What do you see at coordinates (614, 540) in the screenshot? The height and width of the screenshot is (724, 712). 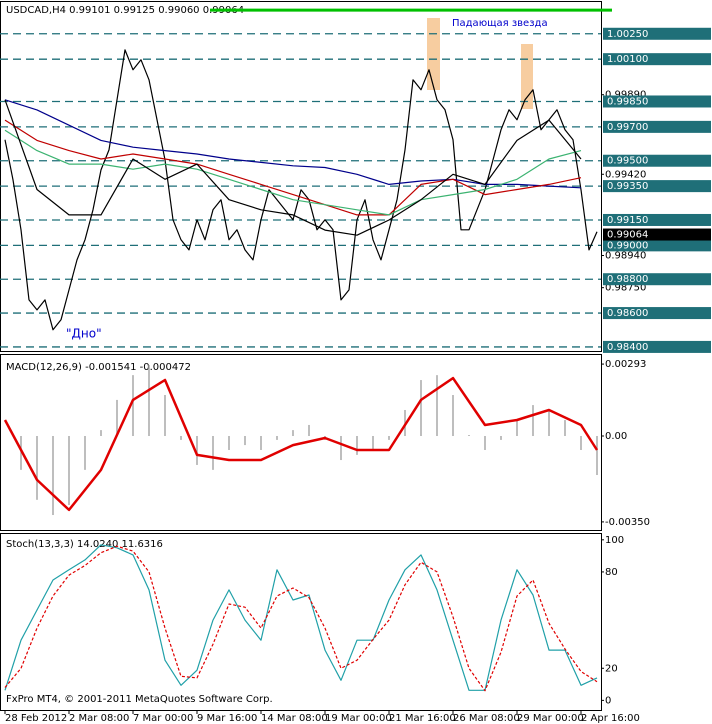 I see `y-tick-label: 100` at bounding box center [614, 540].